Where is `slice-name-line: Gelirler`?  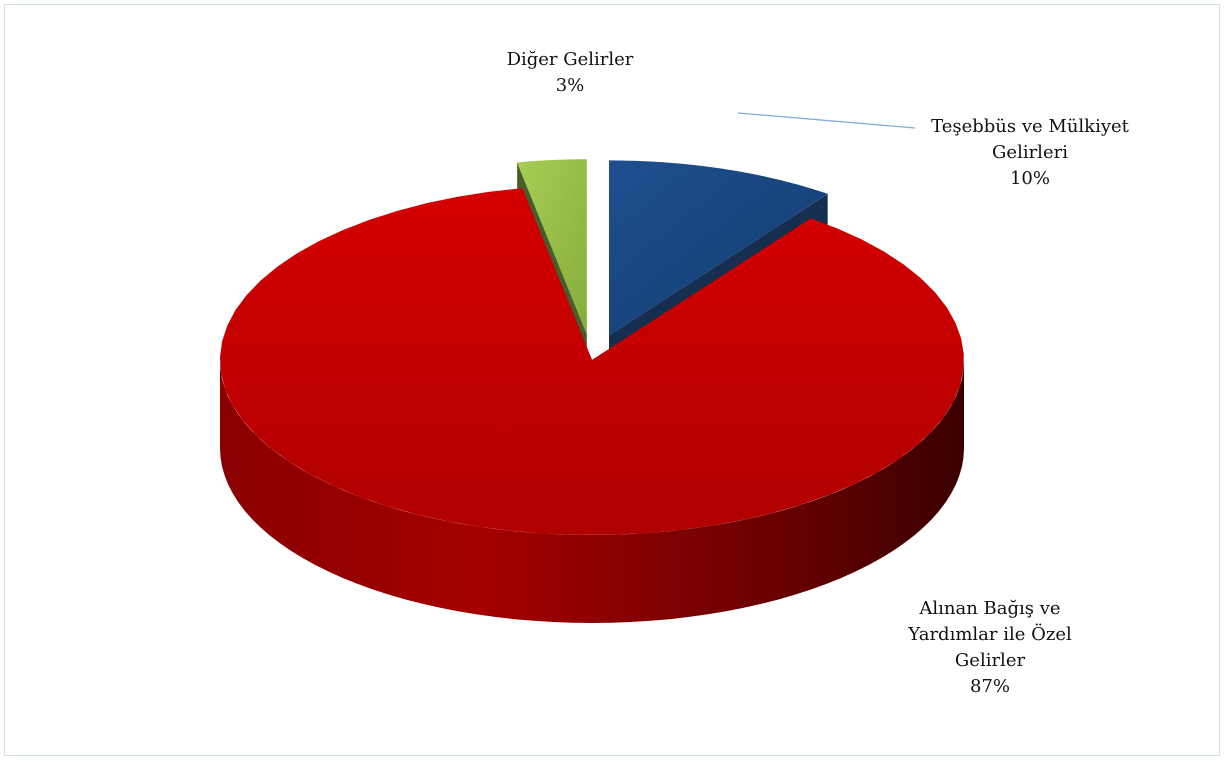 slice-name-line: Gelirler is located at coordinates (990, 660).